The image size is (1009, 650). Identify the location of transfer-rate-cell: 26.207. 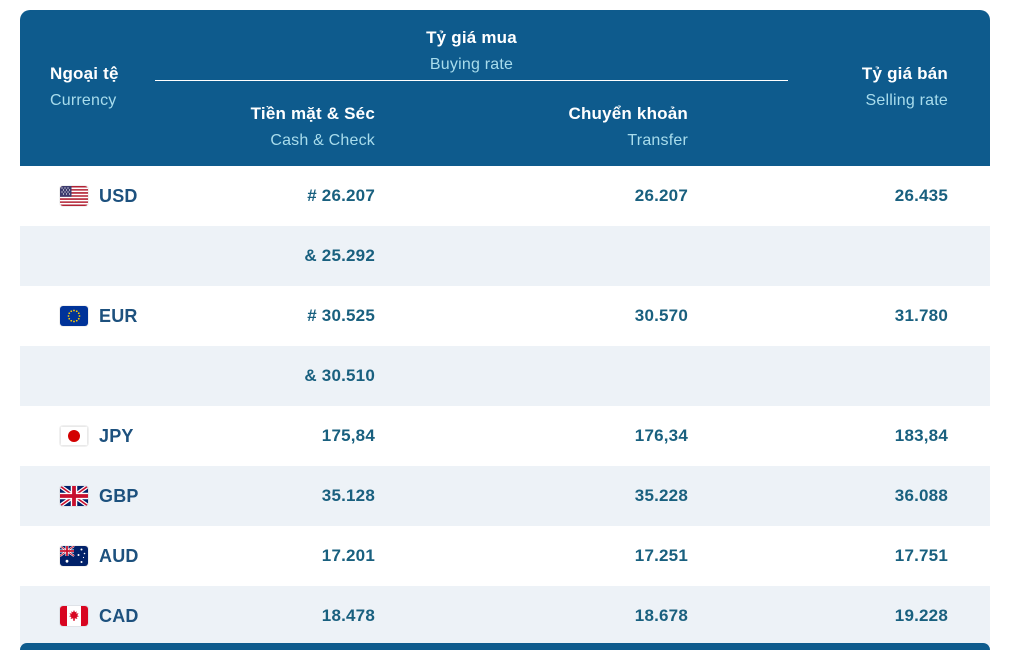
(661, 195).